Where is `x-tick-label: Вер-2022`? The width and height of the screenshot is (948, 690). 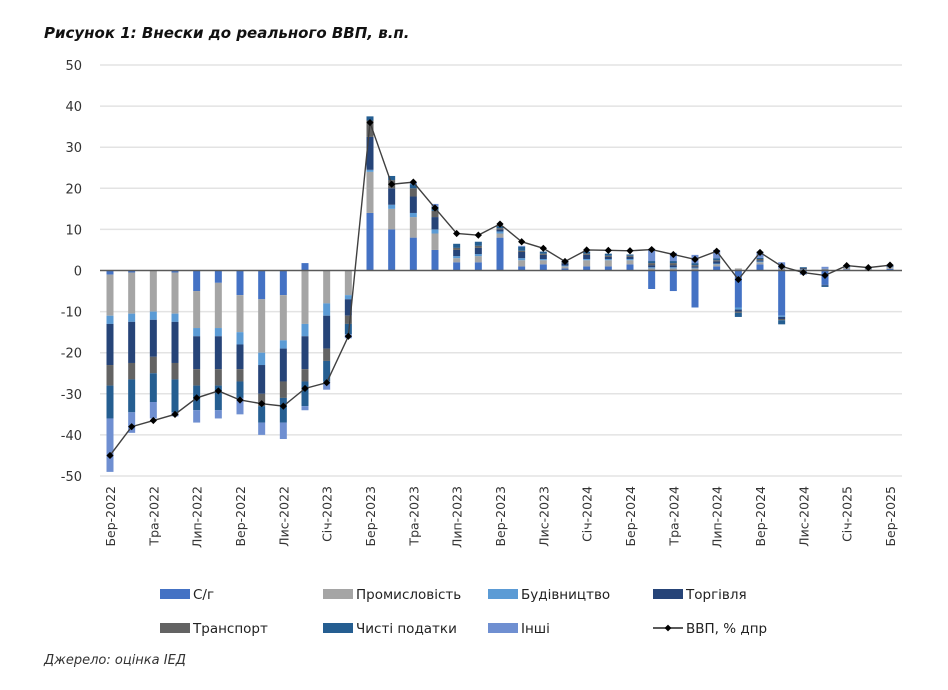 x-tick-label: Вер-2022 is located at coordinates (240, 516).